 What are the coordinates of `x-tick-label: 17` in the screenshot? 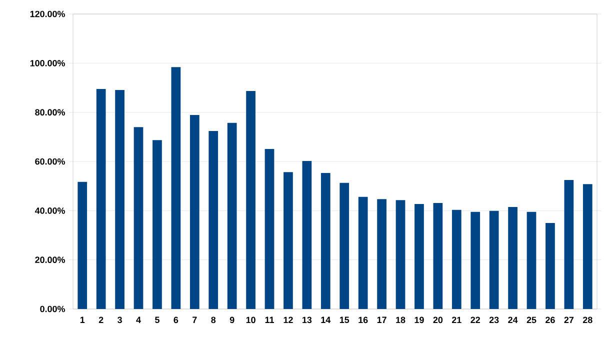 It's located at (381, 319).